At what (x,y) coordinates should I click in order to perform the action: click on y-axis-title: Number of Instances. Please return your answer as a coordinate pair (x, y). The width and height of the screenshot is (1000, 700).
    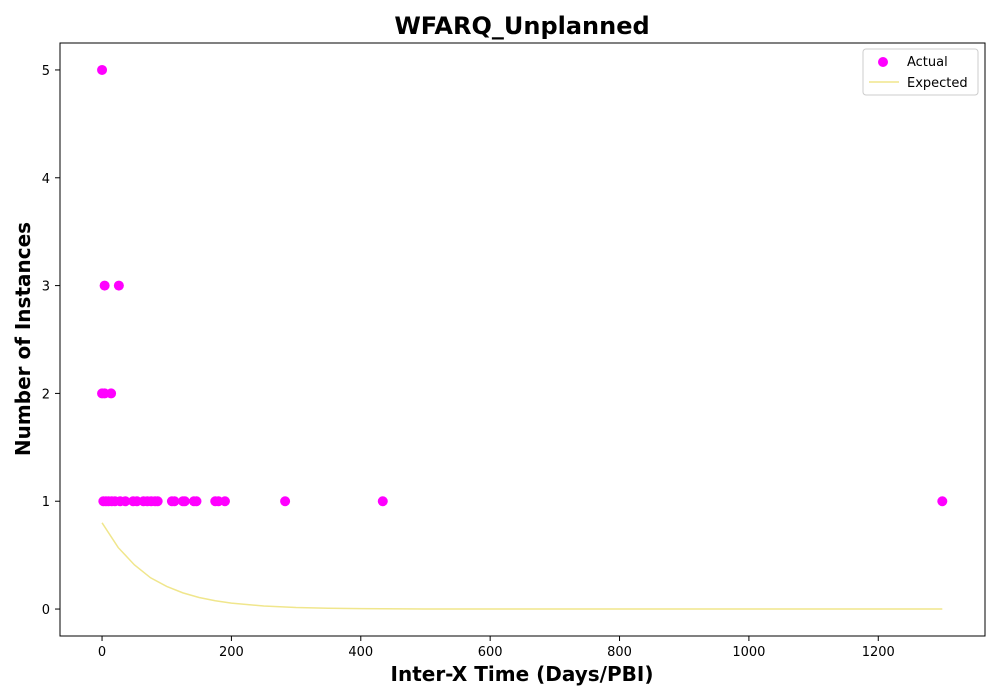
    Looking at the image, I should click on (23, 339).